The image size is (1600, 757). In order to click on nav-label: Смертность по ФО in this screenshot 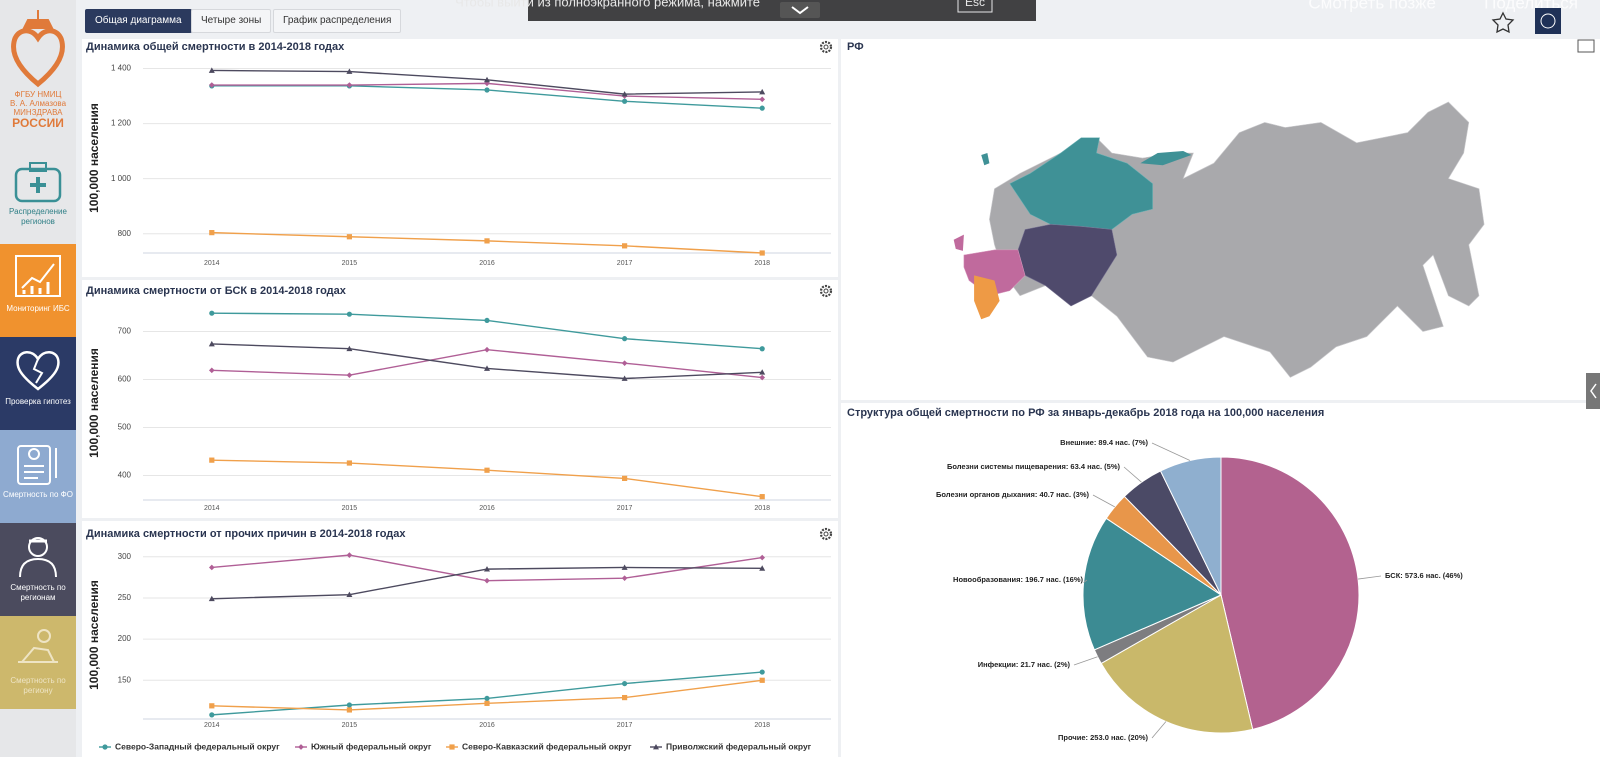, I will do `click(38, 494)`.